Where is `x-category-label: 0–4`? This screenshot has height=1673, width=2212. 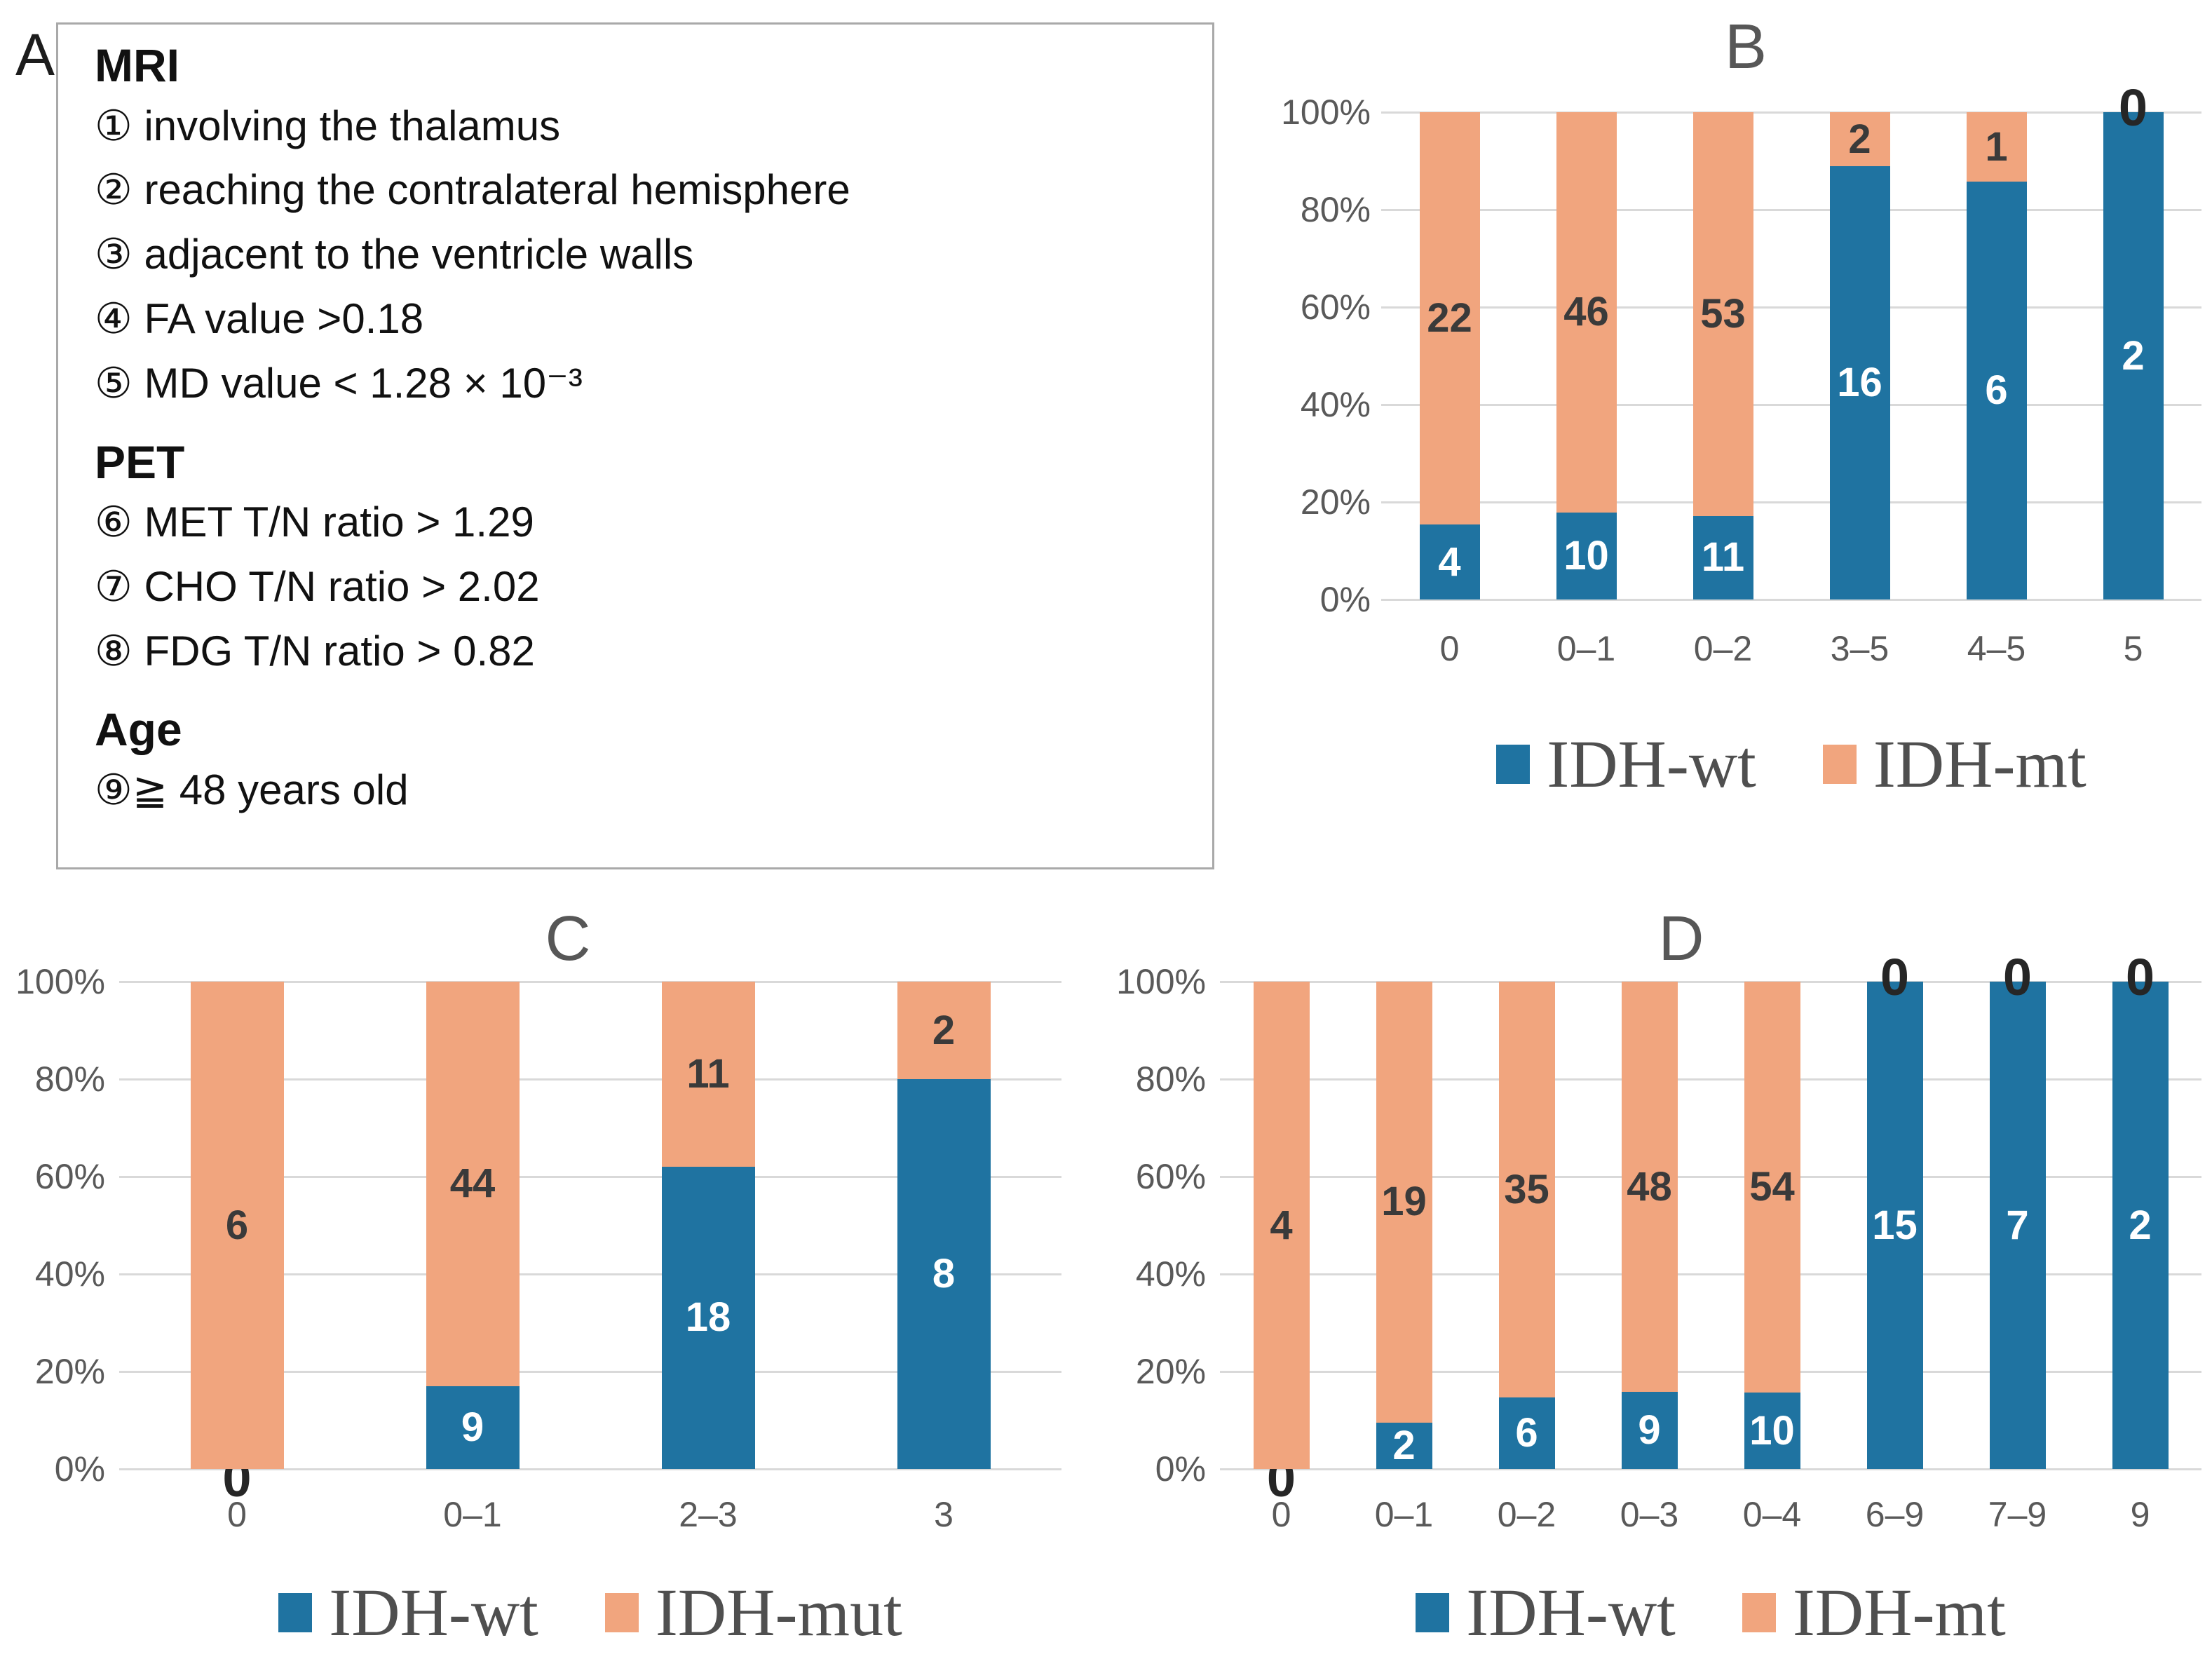
x-category-label: 0–4 is located at coordinates (1772, 1515).